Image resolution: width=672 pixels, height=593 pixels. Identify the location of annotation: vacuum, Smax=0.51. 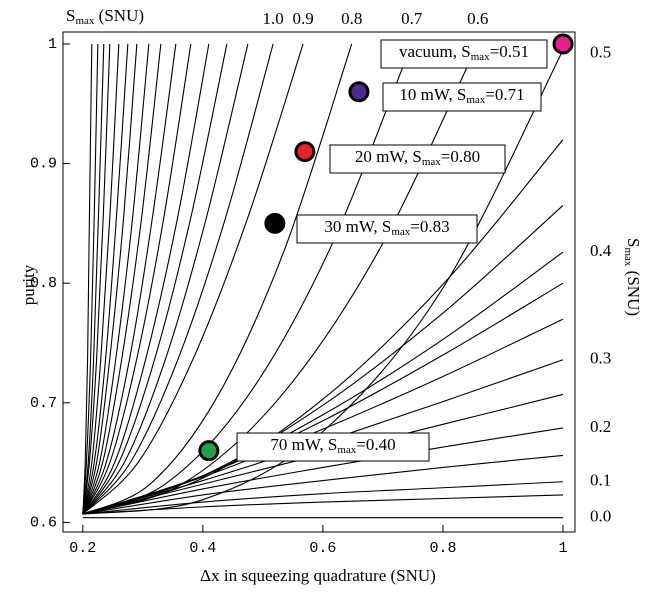
(464, 52).